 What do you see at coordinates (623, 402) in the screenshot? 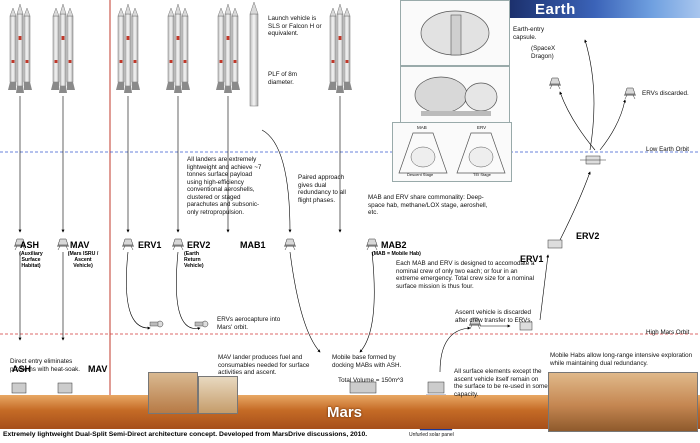
I see `mobile-hab-photo` at bounding box center [623, 402].